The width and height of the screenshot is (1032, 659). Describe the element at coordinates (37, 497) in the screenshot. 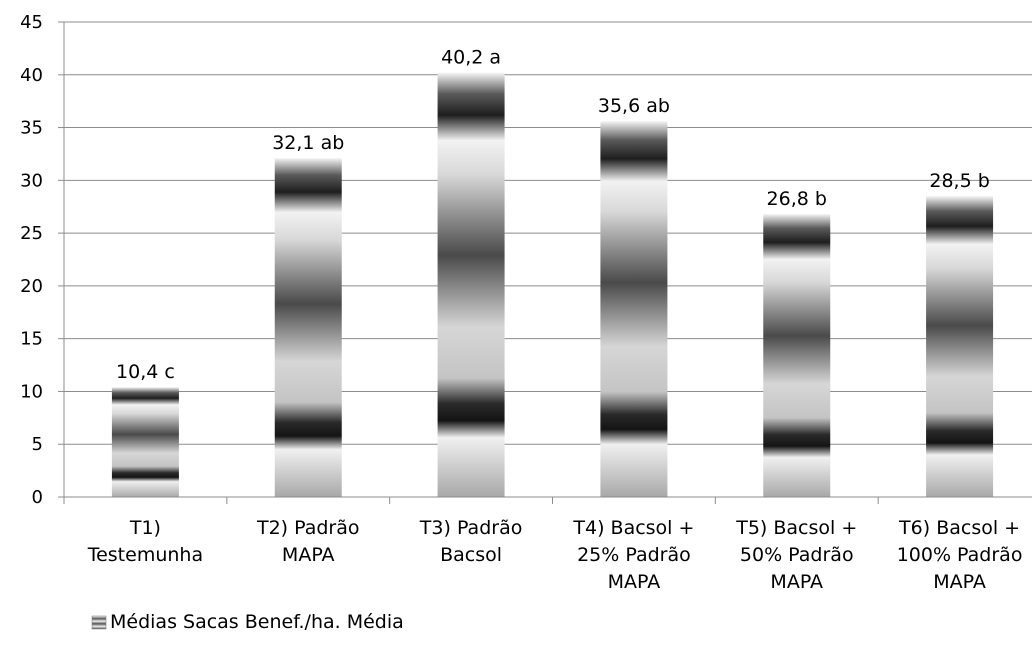

I see `y-tick-label: 0` at that location.